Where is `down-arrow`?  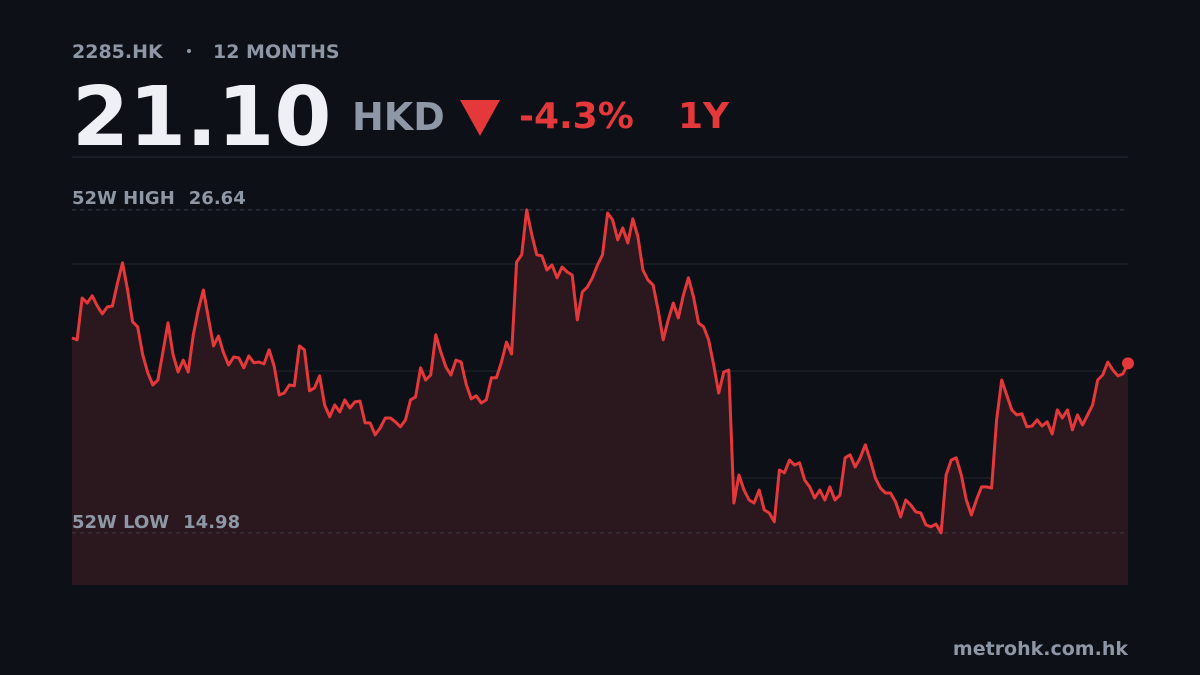 down-arrow is located at coordinates (480, 118).